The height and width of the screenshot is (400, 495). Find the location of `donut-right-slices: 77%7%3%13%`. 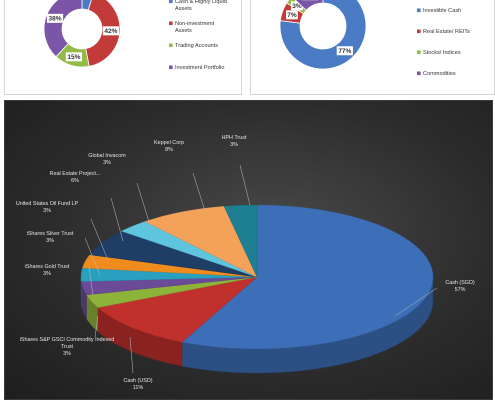

donut-right-slices: 77%7%3%13% is located at coordinates (323, 35).